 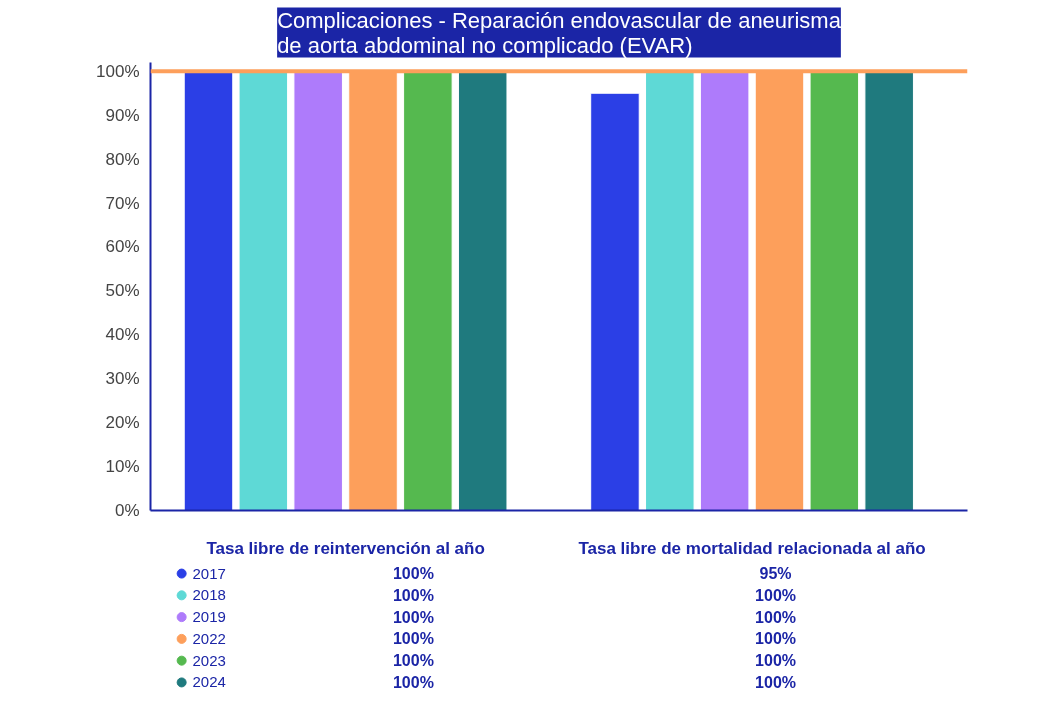 I want to click on y-tick-label: 80%, so click(x=122, y=159).